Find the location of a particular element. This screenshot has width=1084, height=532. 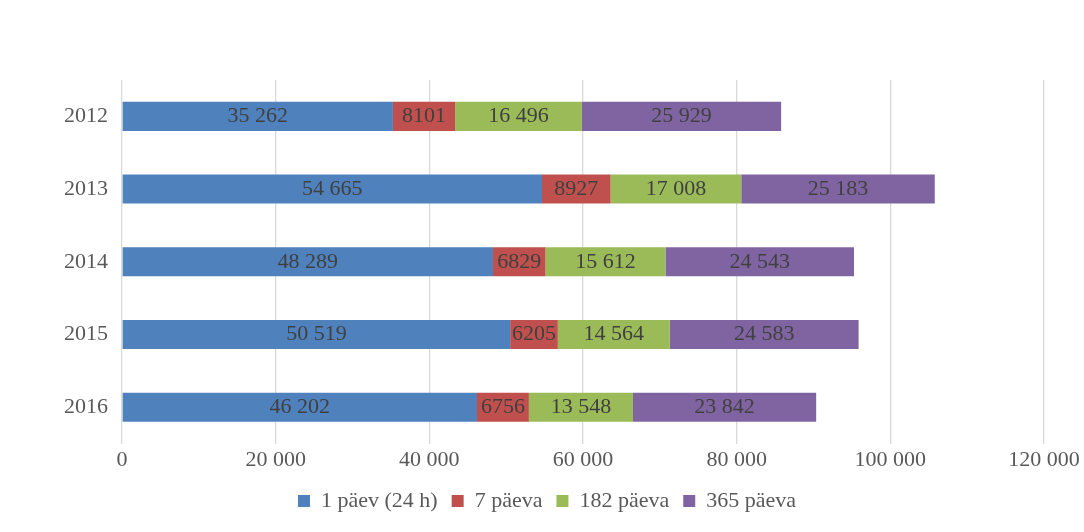

x-tick-label: 20 000 is located at coordinates (275, 458).